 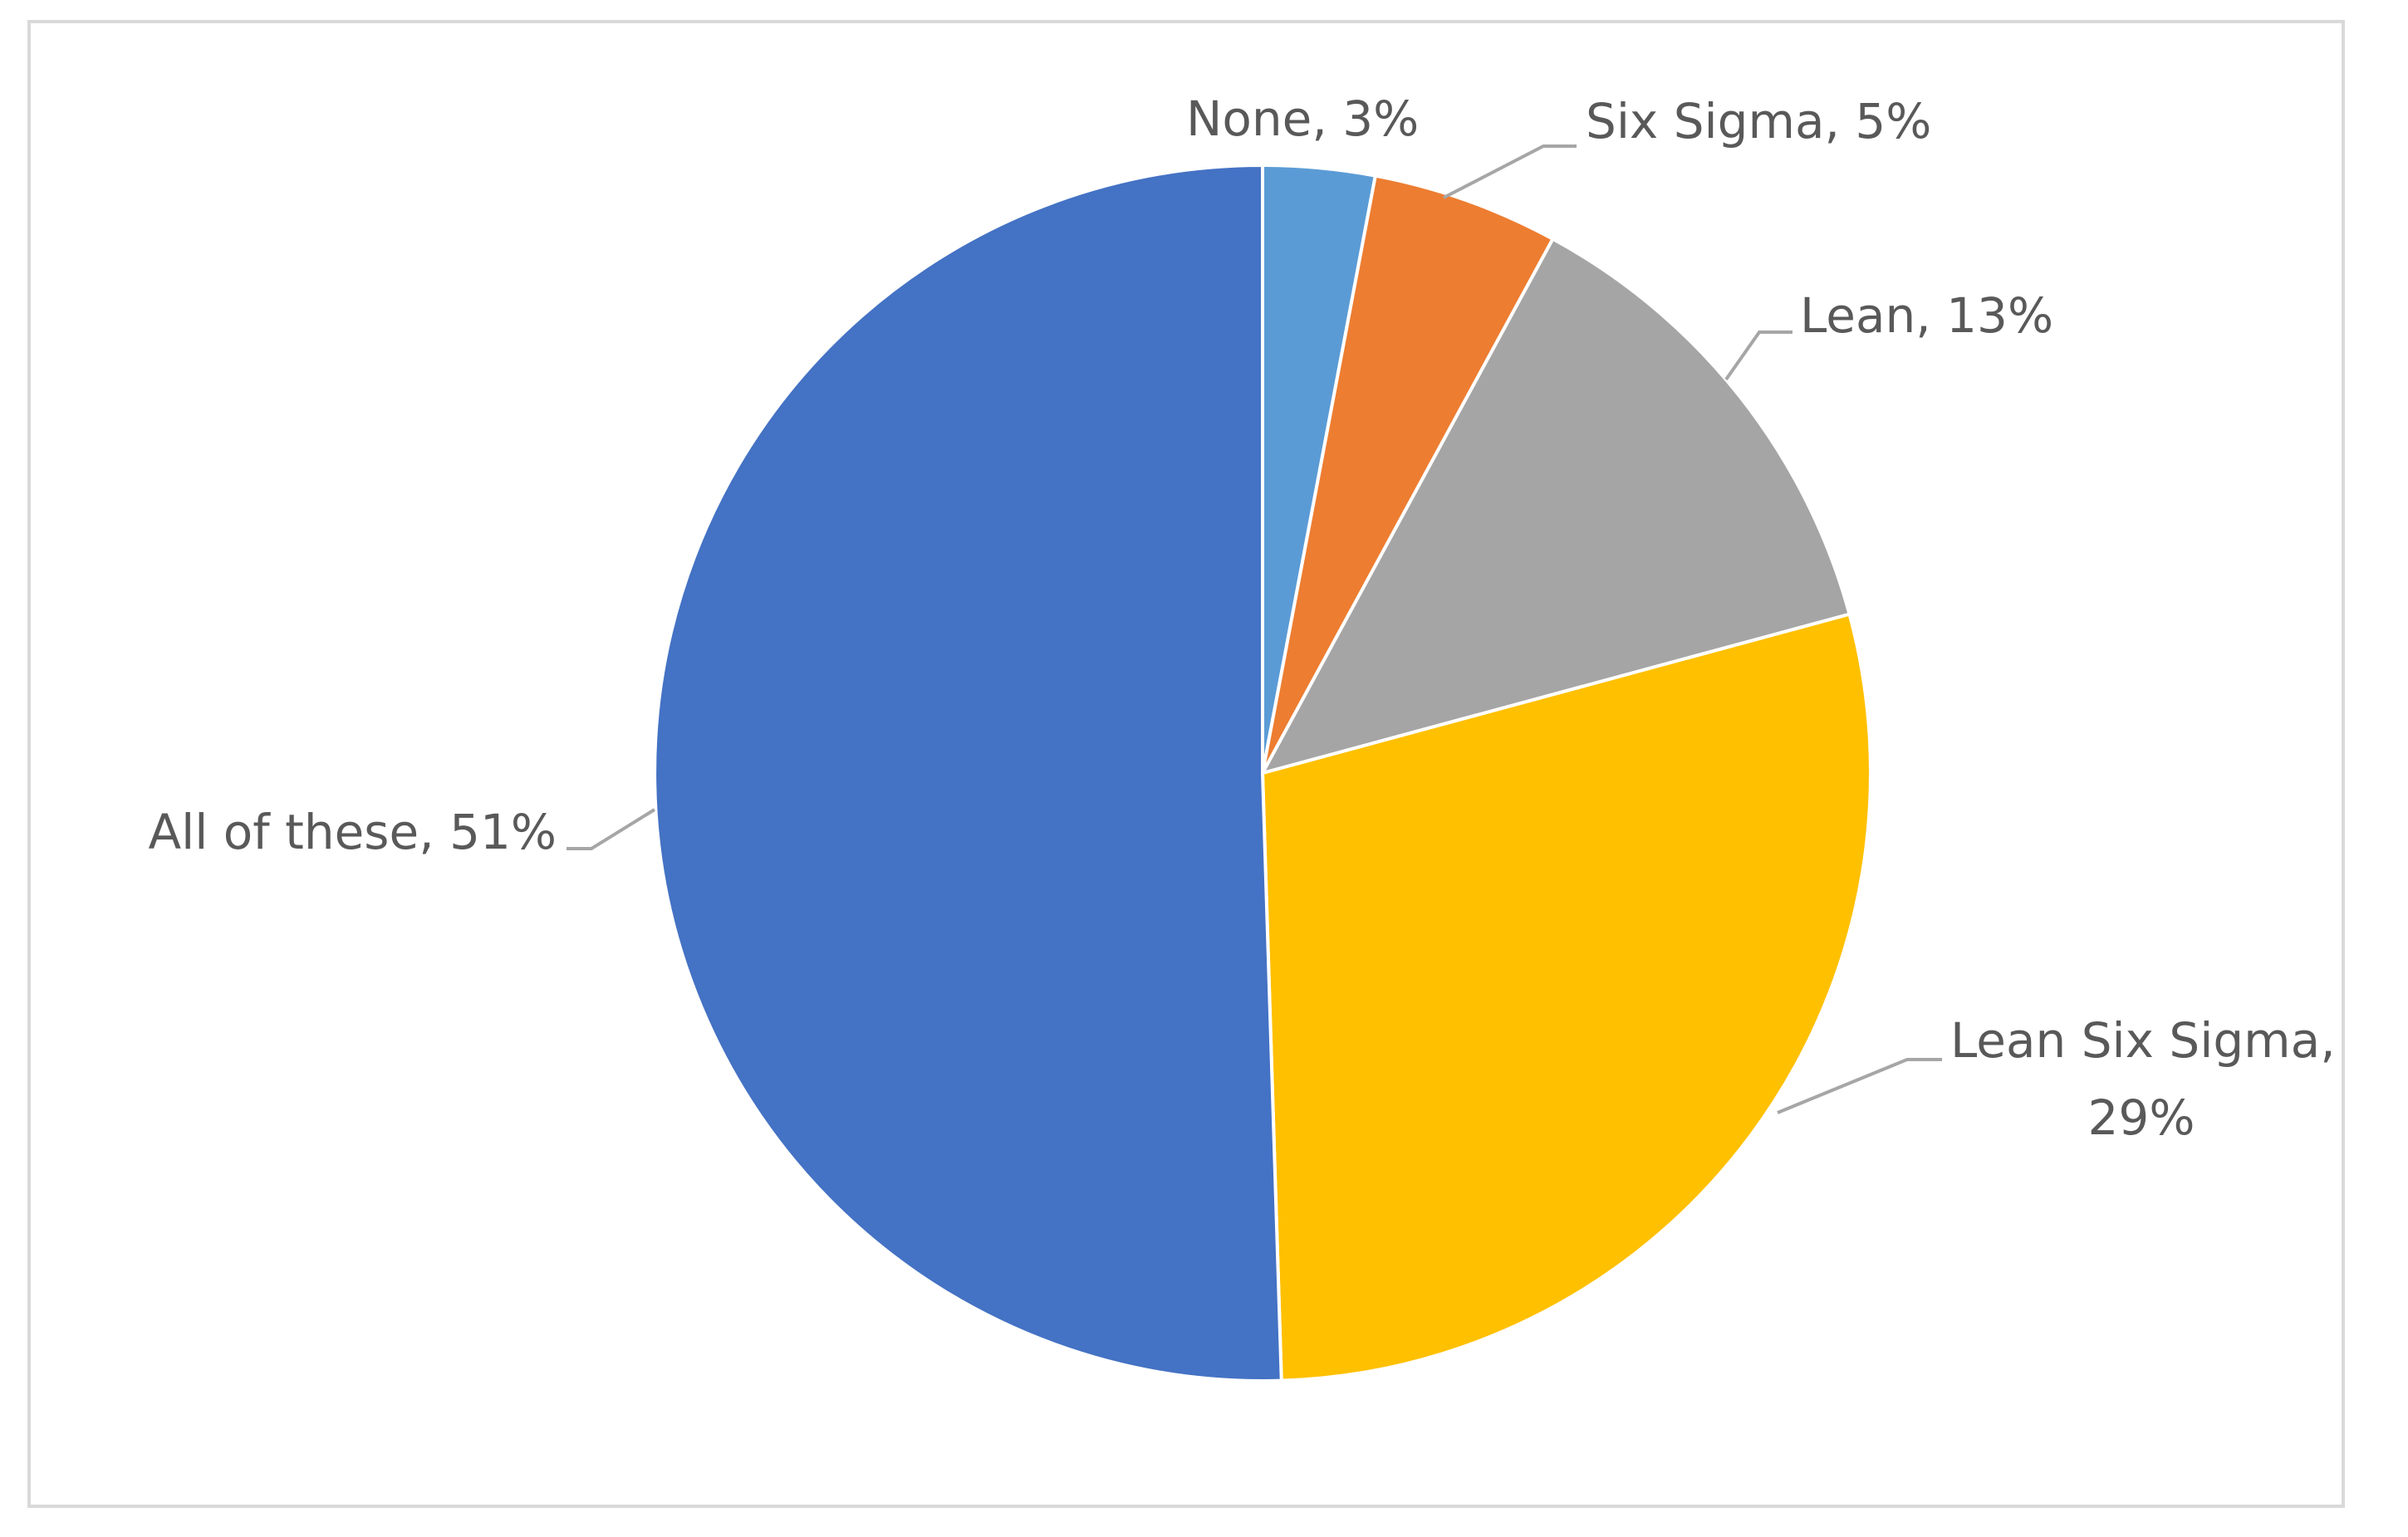 What do you see at coordinates (2143, 1040) in the screenshot?
I see `data-label-lean-six-sigma-line1: Lean Six Sigma,` at bounding box center [2143, 1040].